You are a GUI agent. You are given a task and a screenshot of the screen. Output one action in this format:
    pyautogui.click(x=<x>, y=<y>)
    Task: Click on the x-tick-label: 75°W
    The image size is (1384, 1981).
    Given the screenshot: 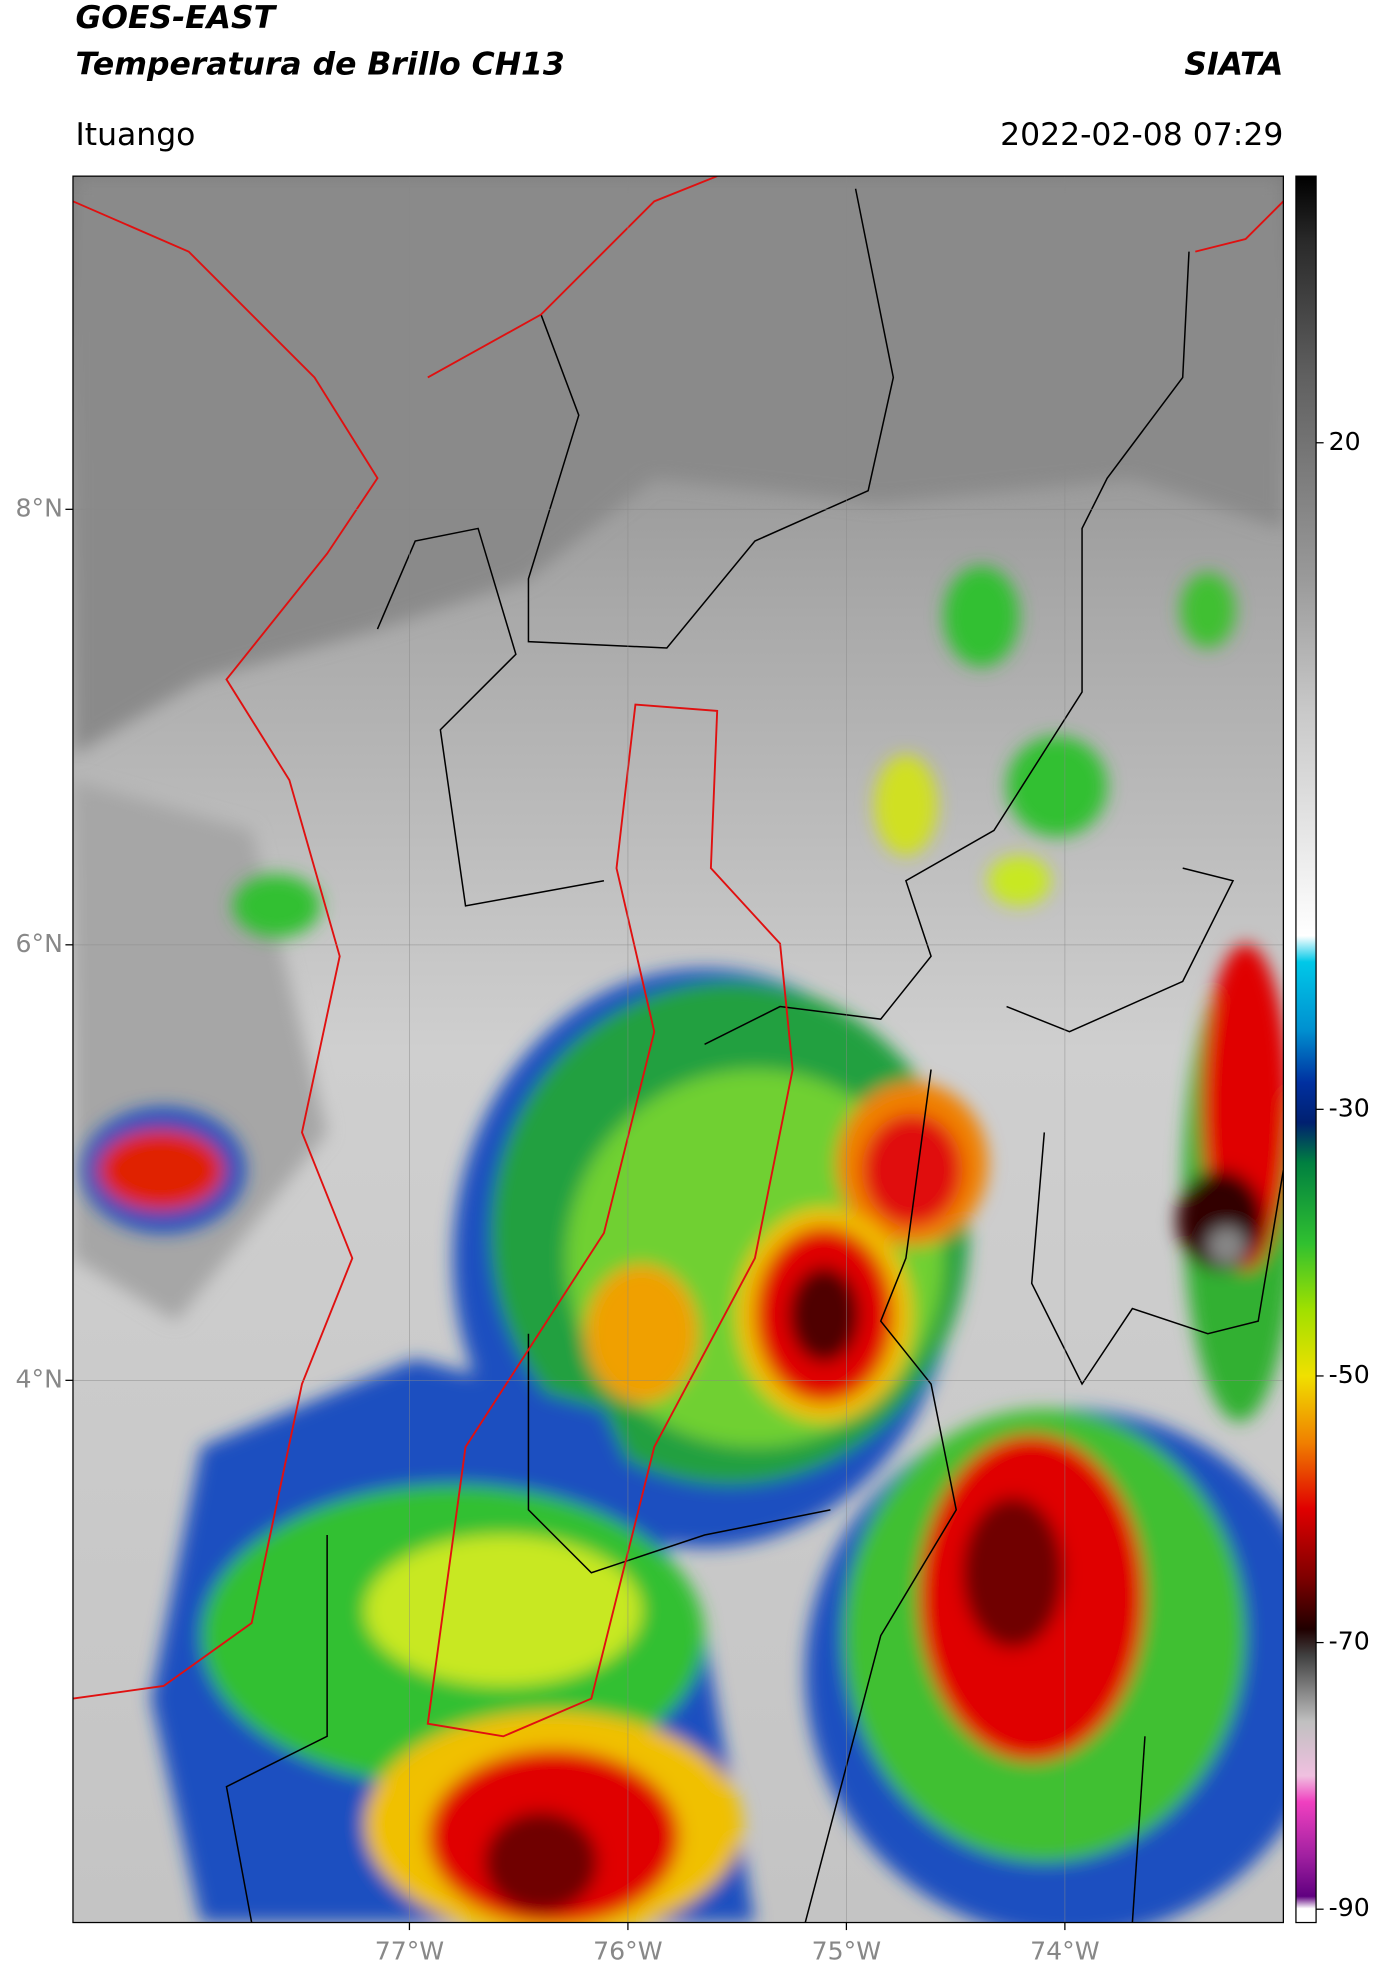 What is the action you would take?
    pyautogui.click(x=847, y=1951)
    